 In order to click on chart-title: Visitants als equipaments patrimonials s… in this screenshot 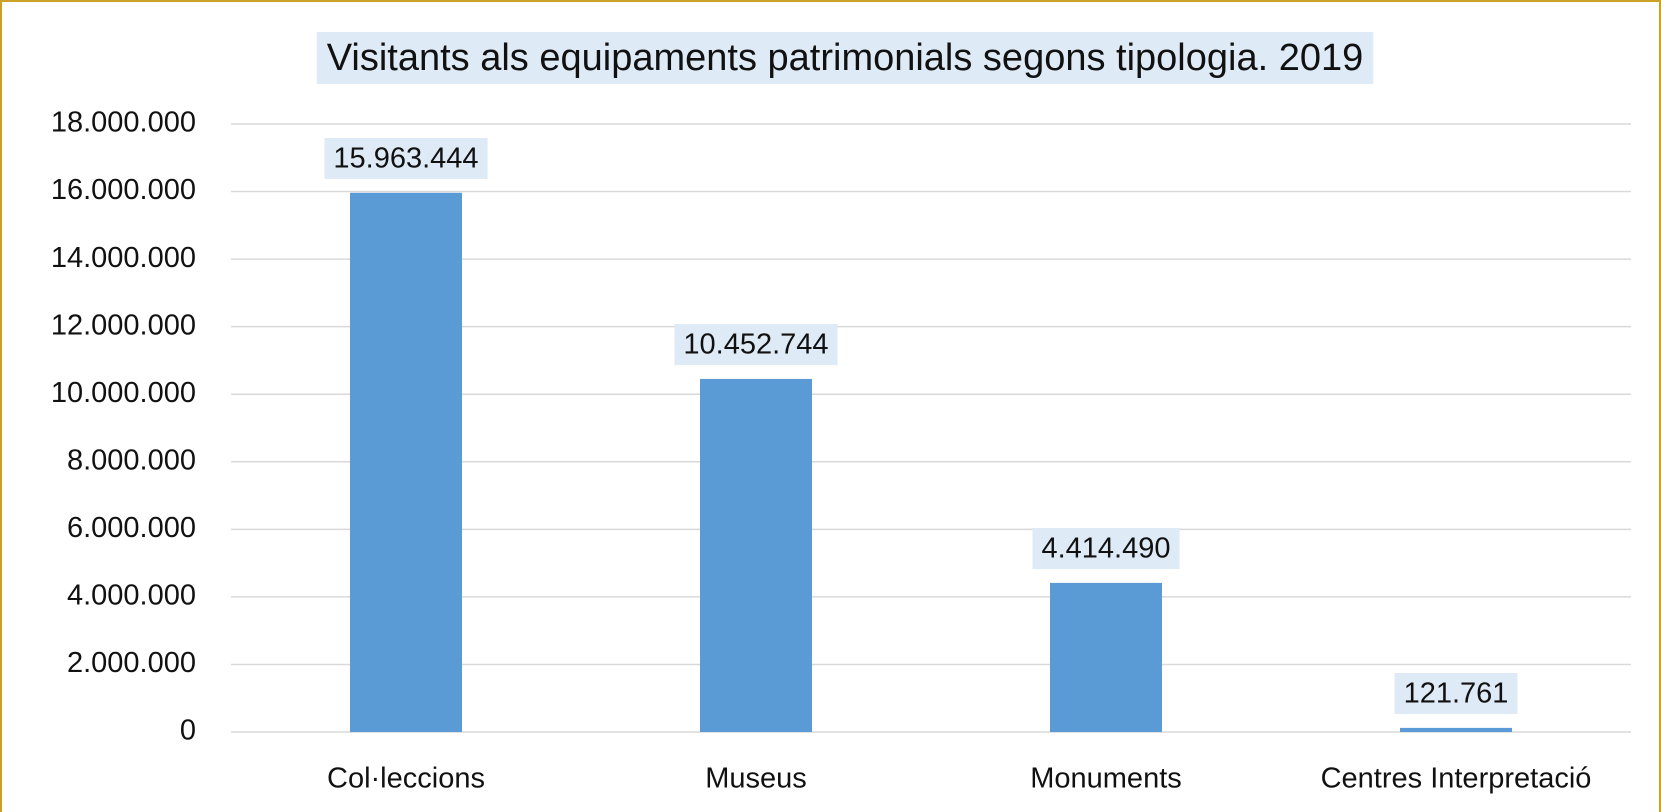, I will do `click(845, 58)`.